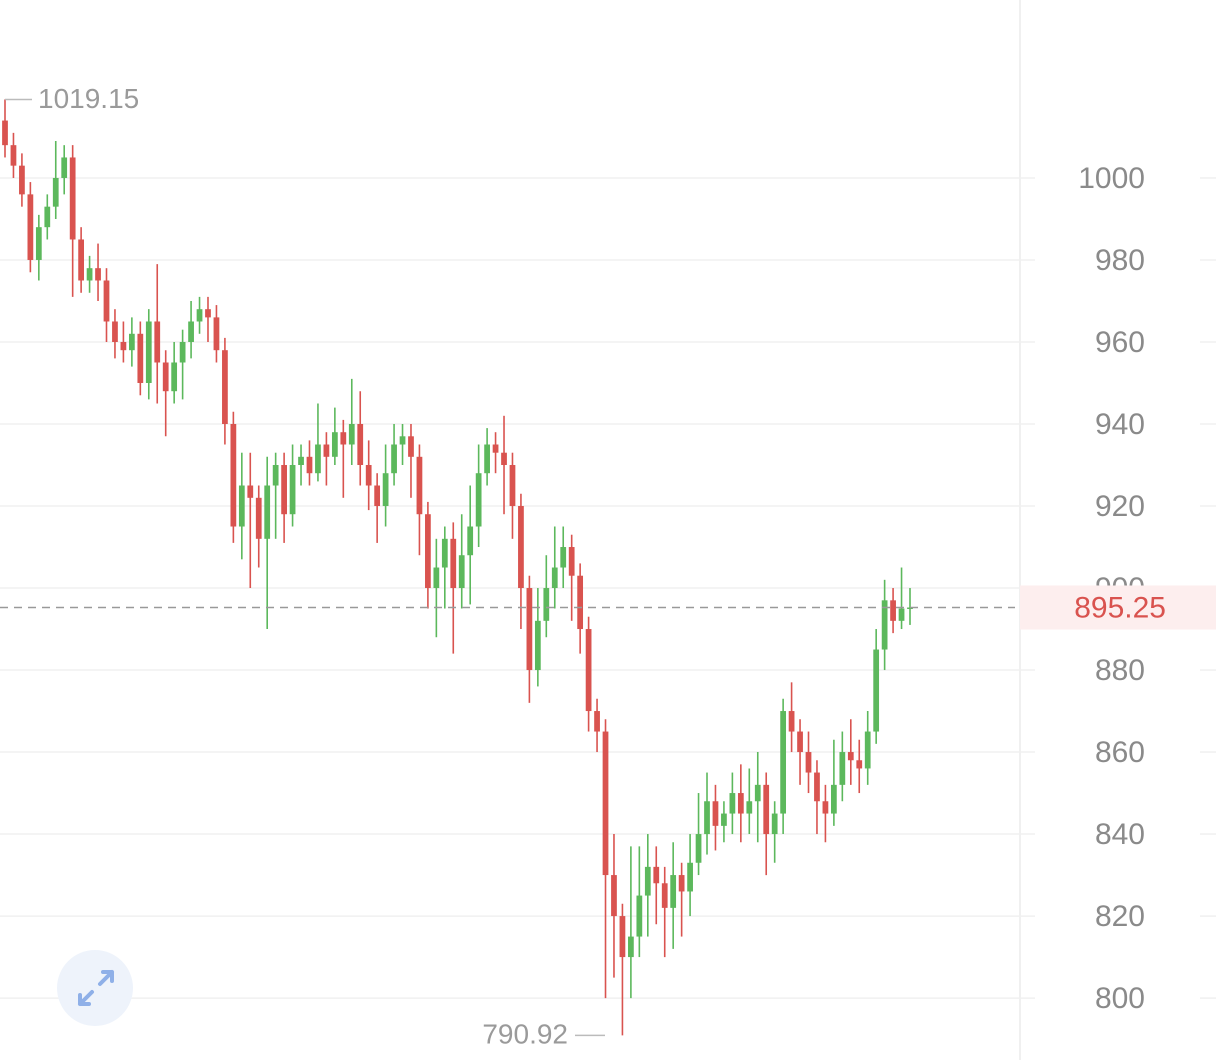 The height and width of the screenshot is (1060, 1216). I want to click on max-label: 1019.15, so click(88, 98).